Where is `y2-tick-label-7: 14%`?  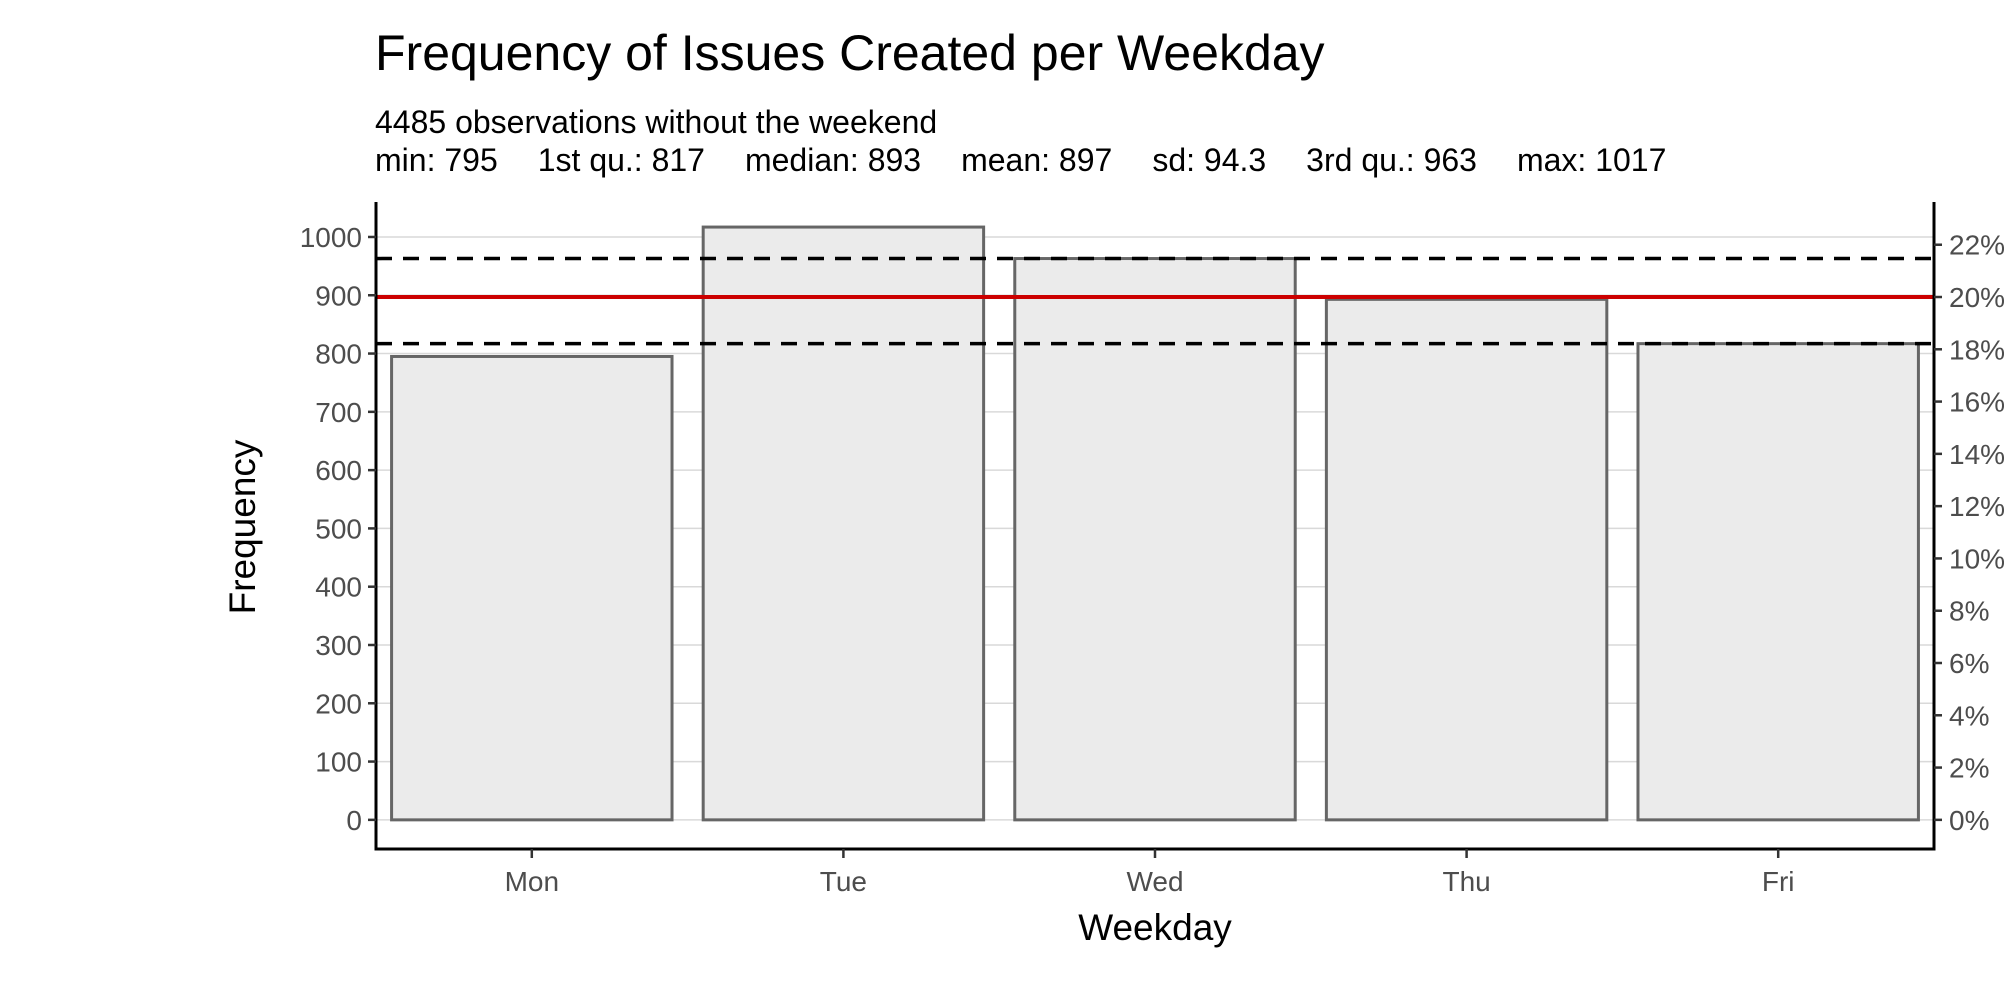
y2-tick-label-7: 14% is located at coordinates (1977, 454).